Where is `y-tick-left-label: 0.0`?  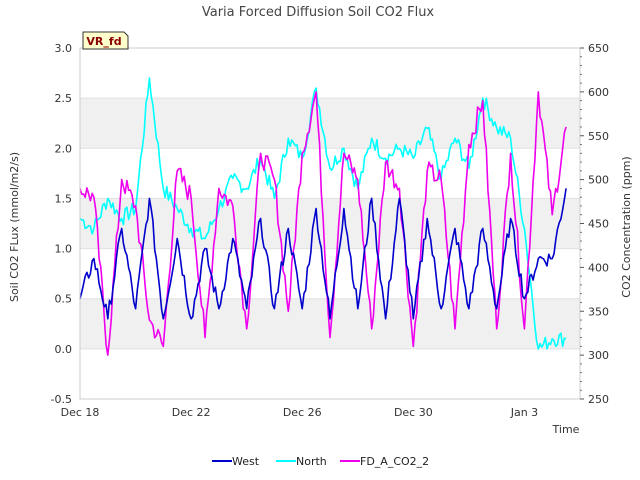
y-tick-left-label: 0.0 is located at coordinates (64, 349).